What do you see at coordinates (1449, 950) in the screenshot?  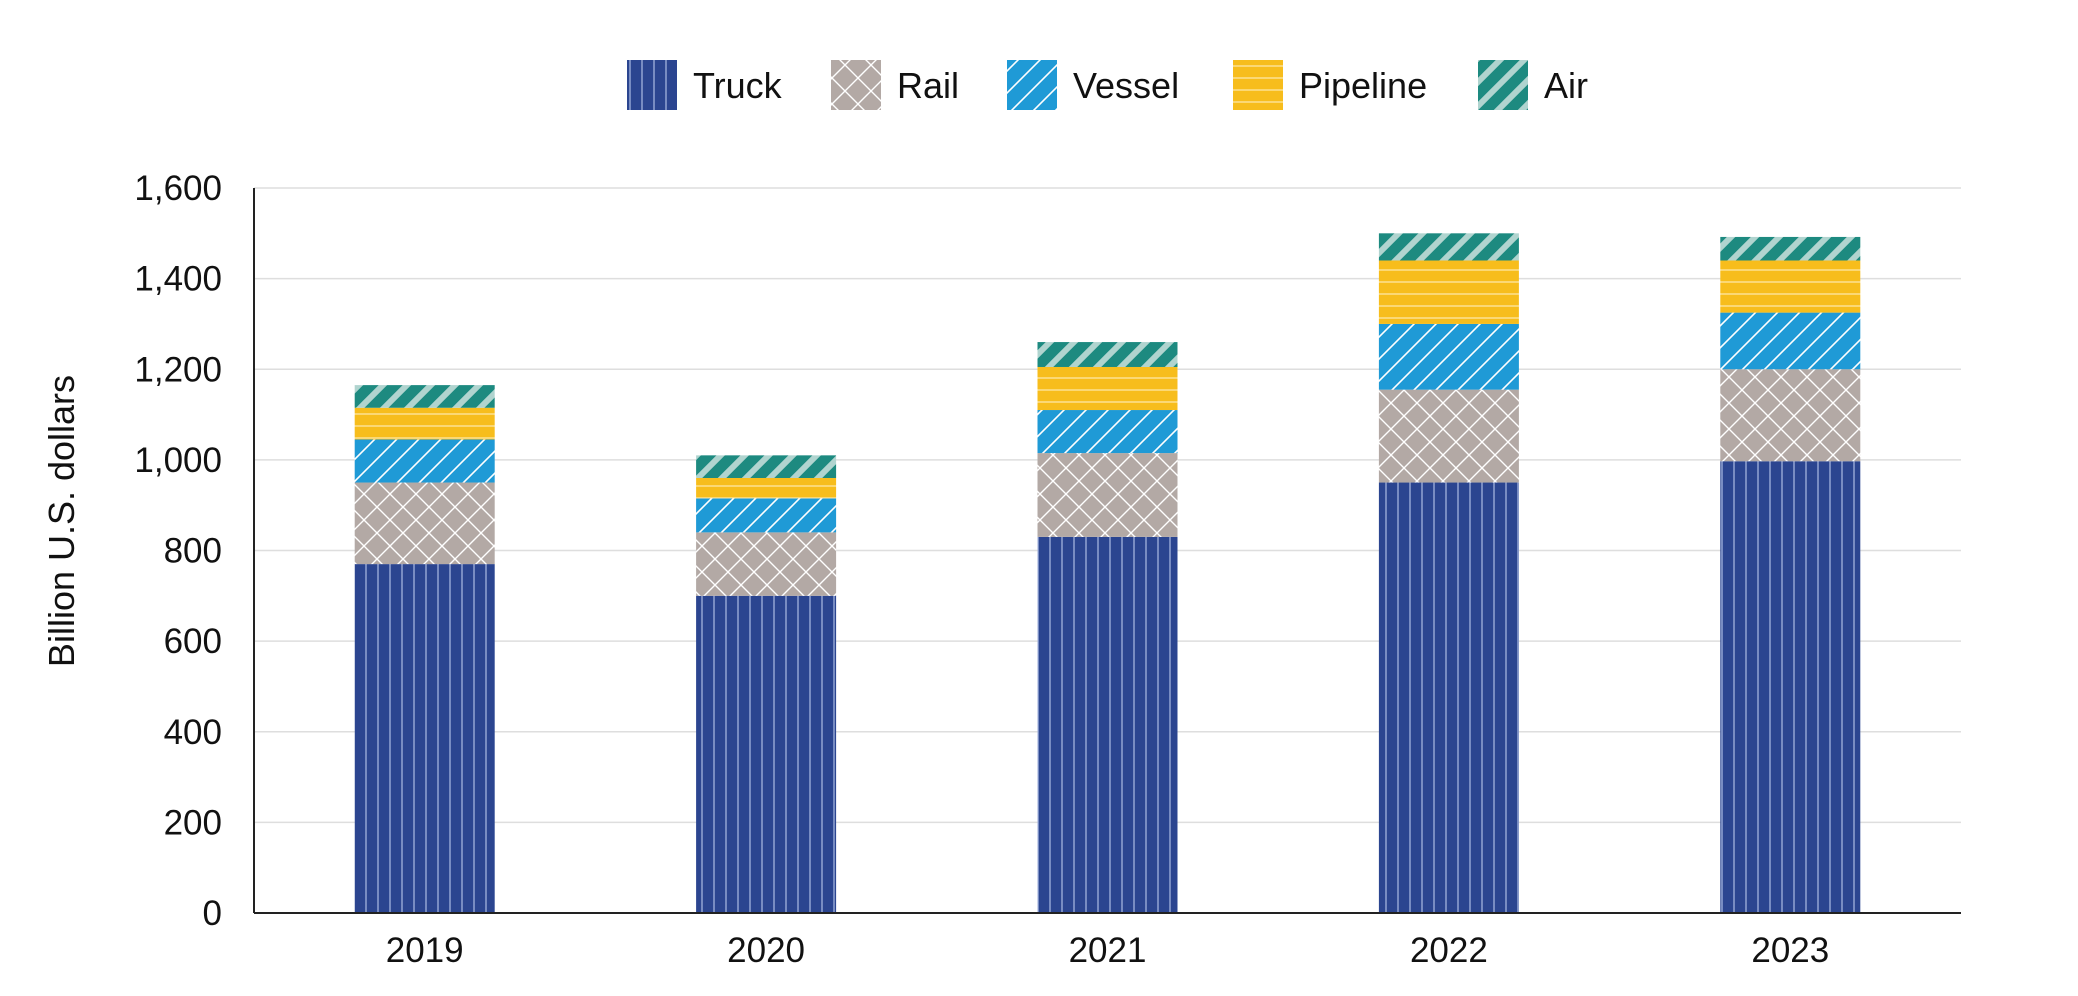 I see `x-tick-2022: 2022` at bounding box center [1449, 950].